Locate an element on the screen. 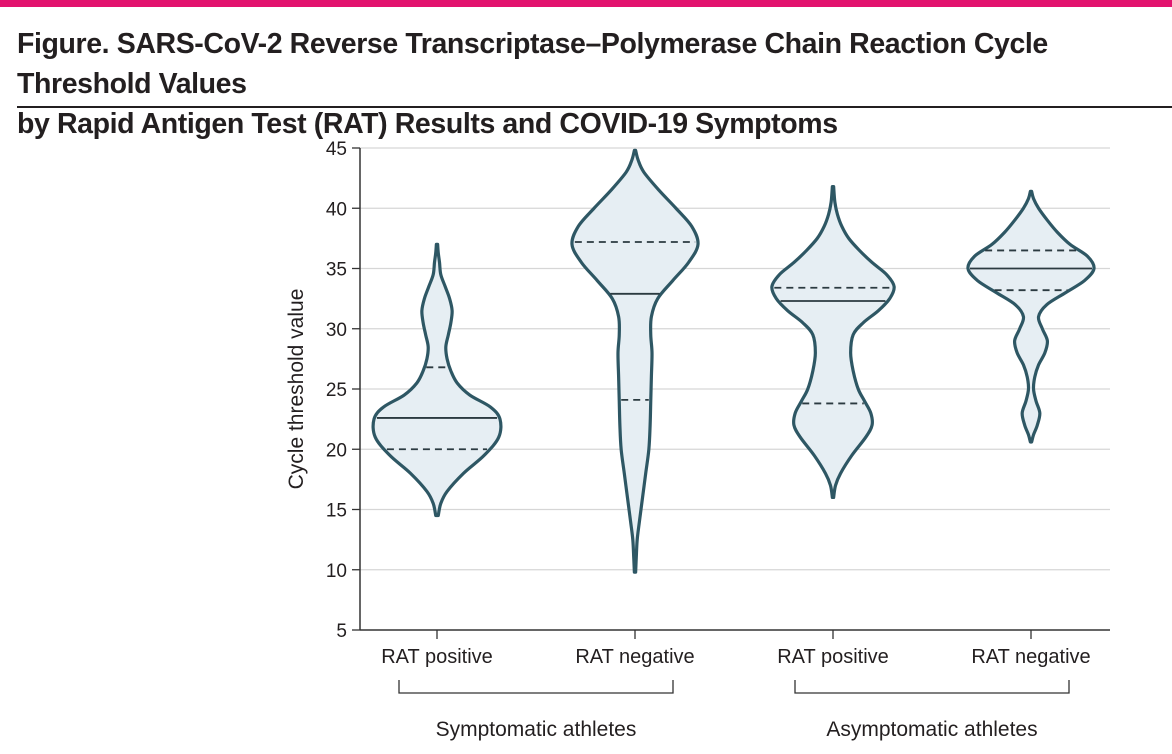 The width and height of the screenshot is (1172, 754). y-tick-label: 35 is located at coordinates (336, 270).